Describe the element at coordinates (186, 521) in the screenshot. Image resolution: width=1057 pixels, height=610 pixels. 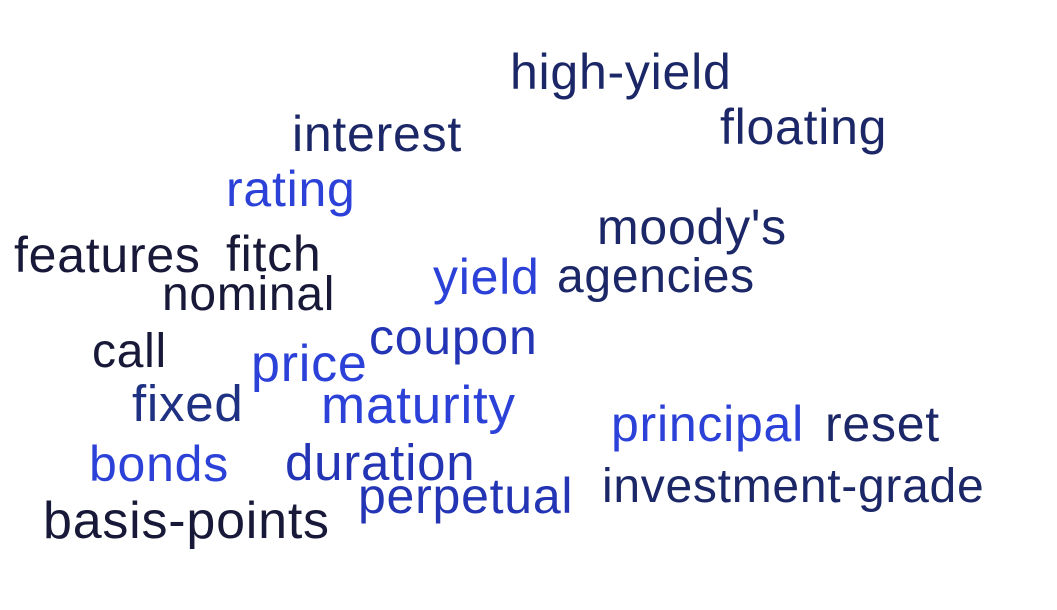
I see `word-basis-points: basis-points` at that location.